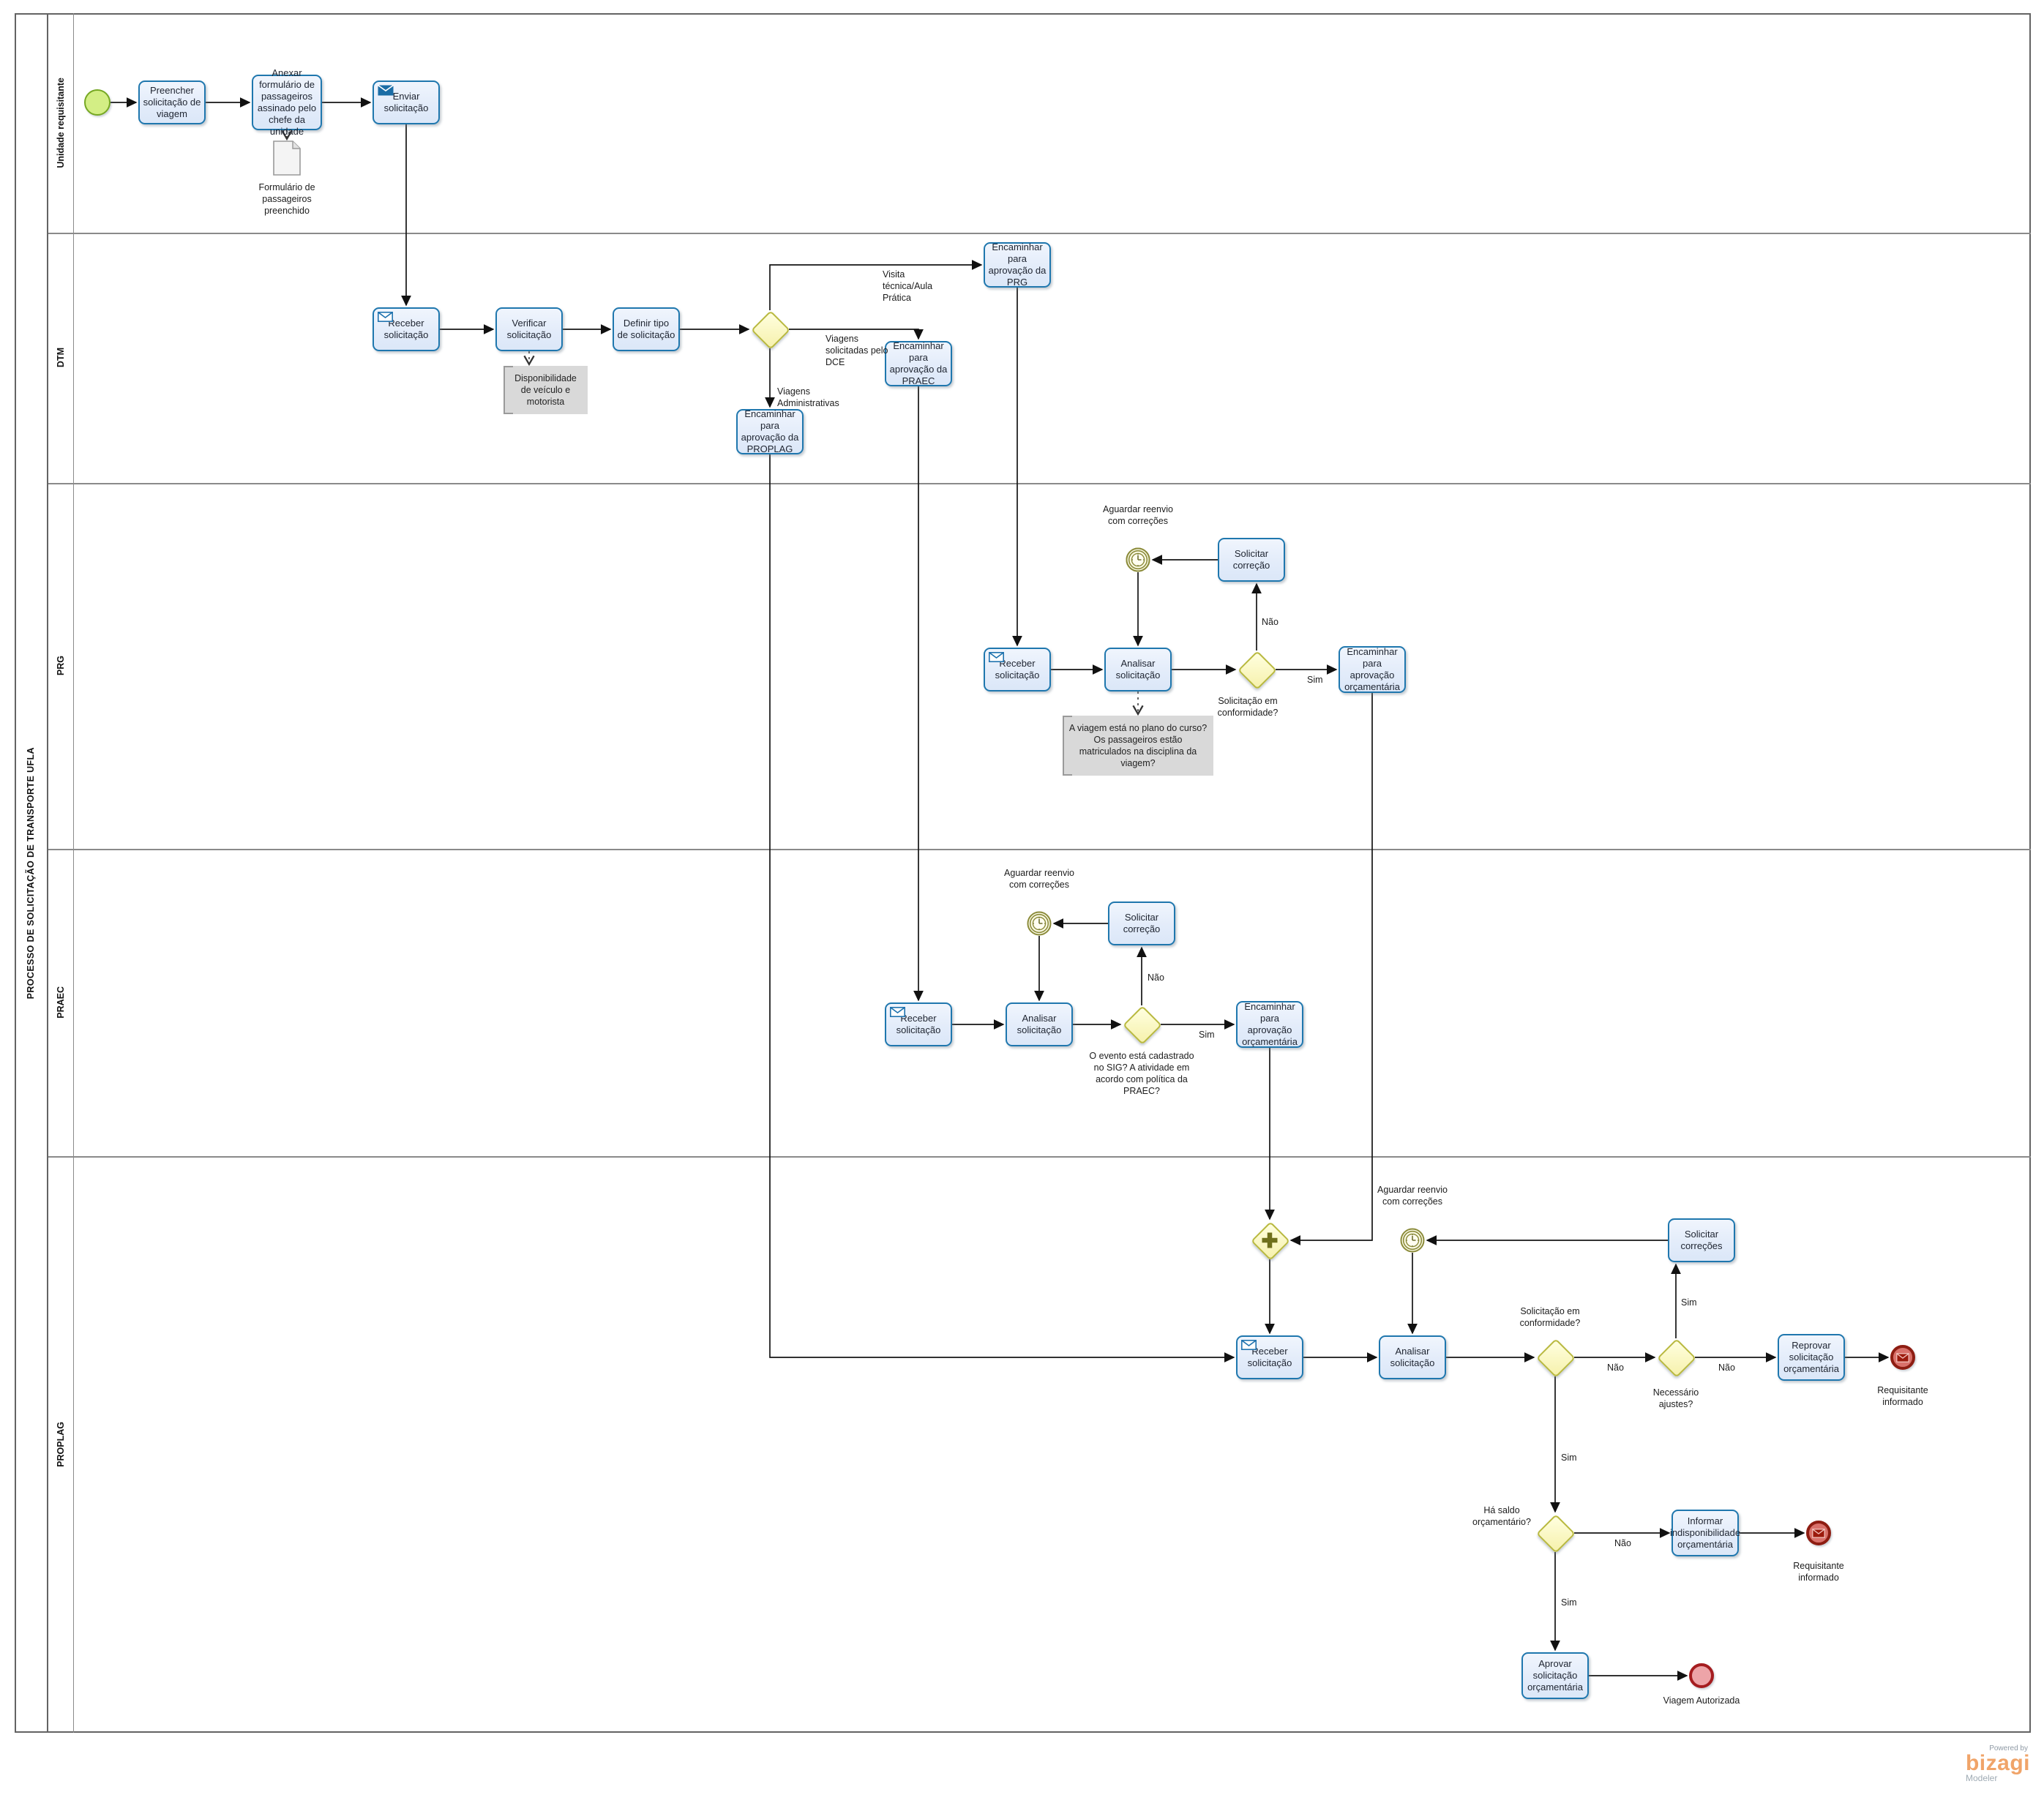  What do you see at coordinates (2008, 1748) in the screenshot?
I see `powered-by-text: Powered by` at bounding box center [2008, 1748].